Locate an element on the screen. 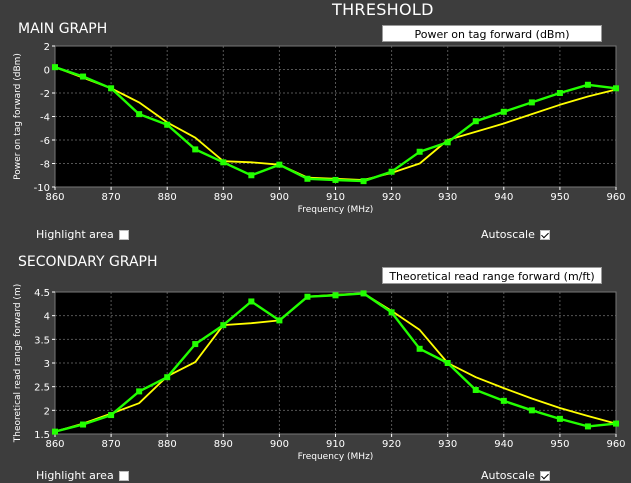  y-tick-label: -4 is located at coordinates (45, 118).